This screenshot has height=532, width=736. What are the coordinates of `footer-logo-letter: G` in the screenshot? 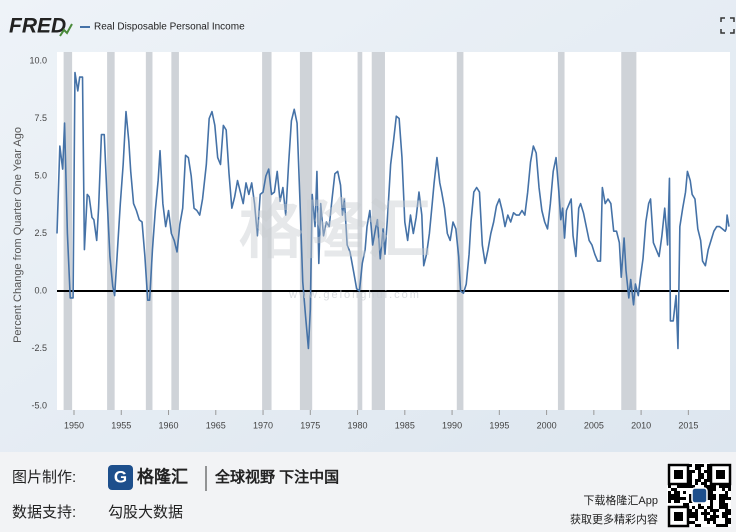 It's located at (120, 476).